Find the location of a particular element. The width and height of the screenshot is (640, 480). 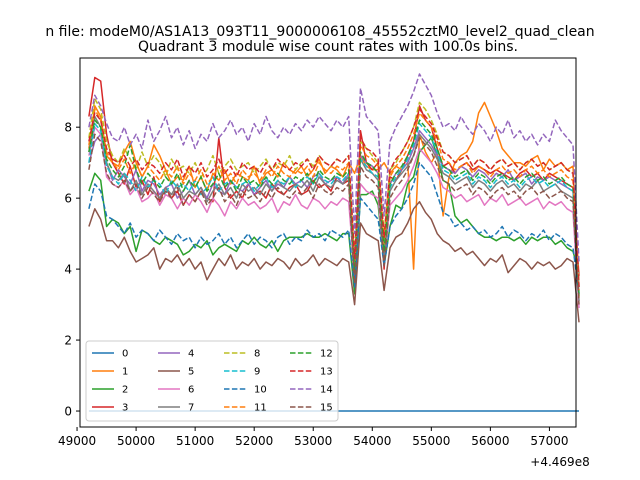

legend-label-4: 4 is located at coordinates (191, 354).